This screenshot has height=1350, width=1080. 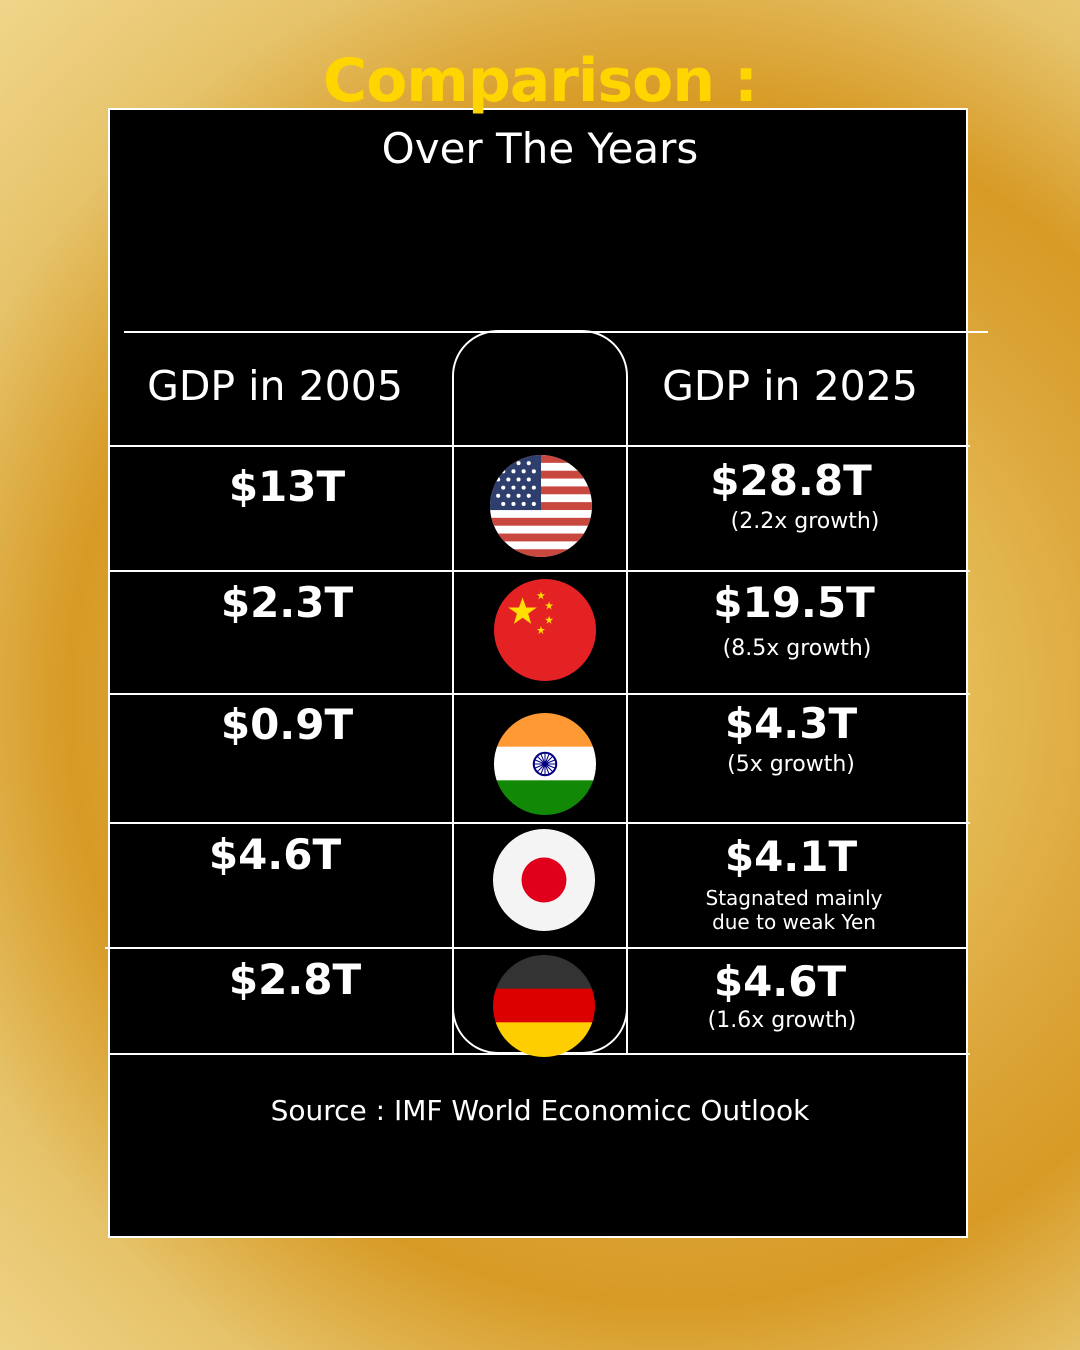 What do you see at coordinates (556, 332) in the screenshot?
I see `header-divider` at bounding box center [556, 332].